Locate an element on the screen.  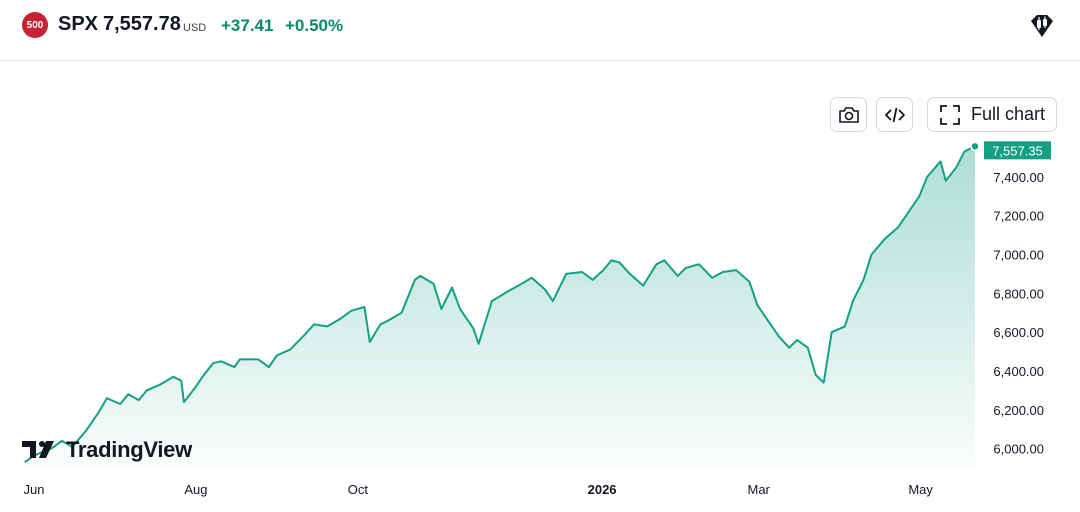
expand-icon is located at coordinates (950, 114).